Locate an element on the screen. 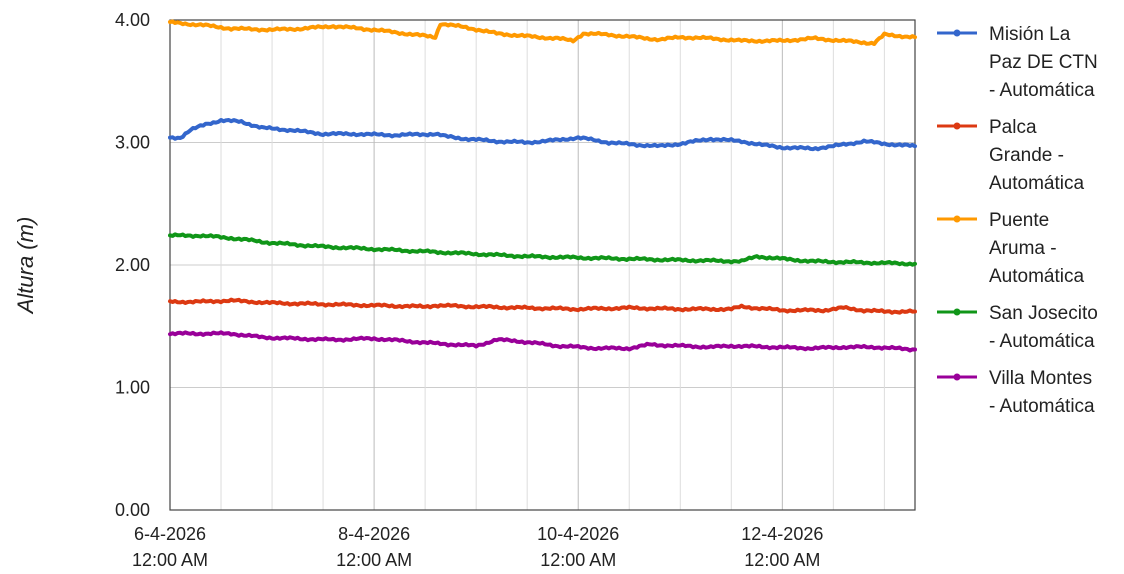 The image size is (1124, 574). legend-label: Paz DE CTN is located at coordinates (1043, 62).